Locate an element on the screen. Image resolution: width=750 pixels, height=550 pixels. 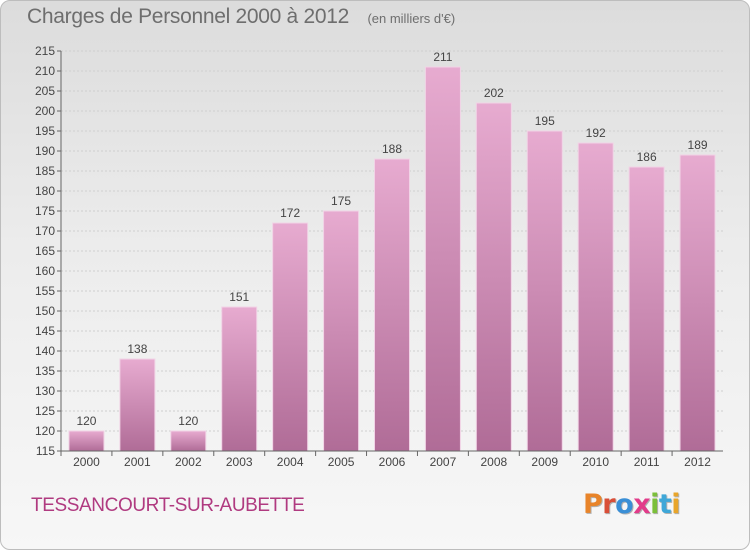
proxiti-logo: Proxiti is located at coordinates (632, 504).